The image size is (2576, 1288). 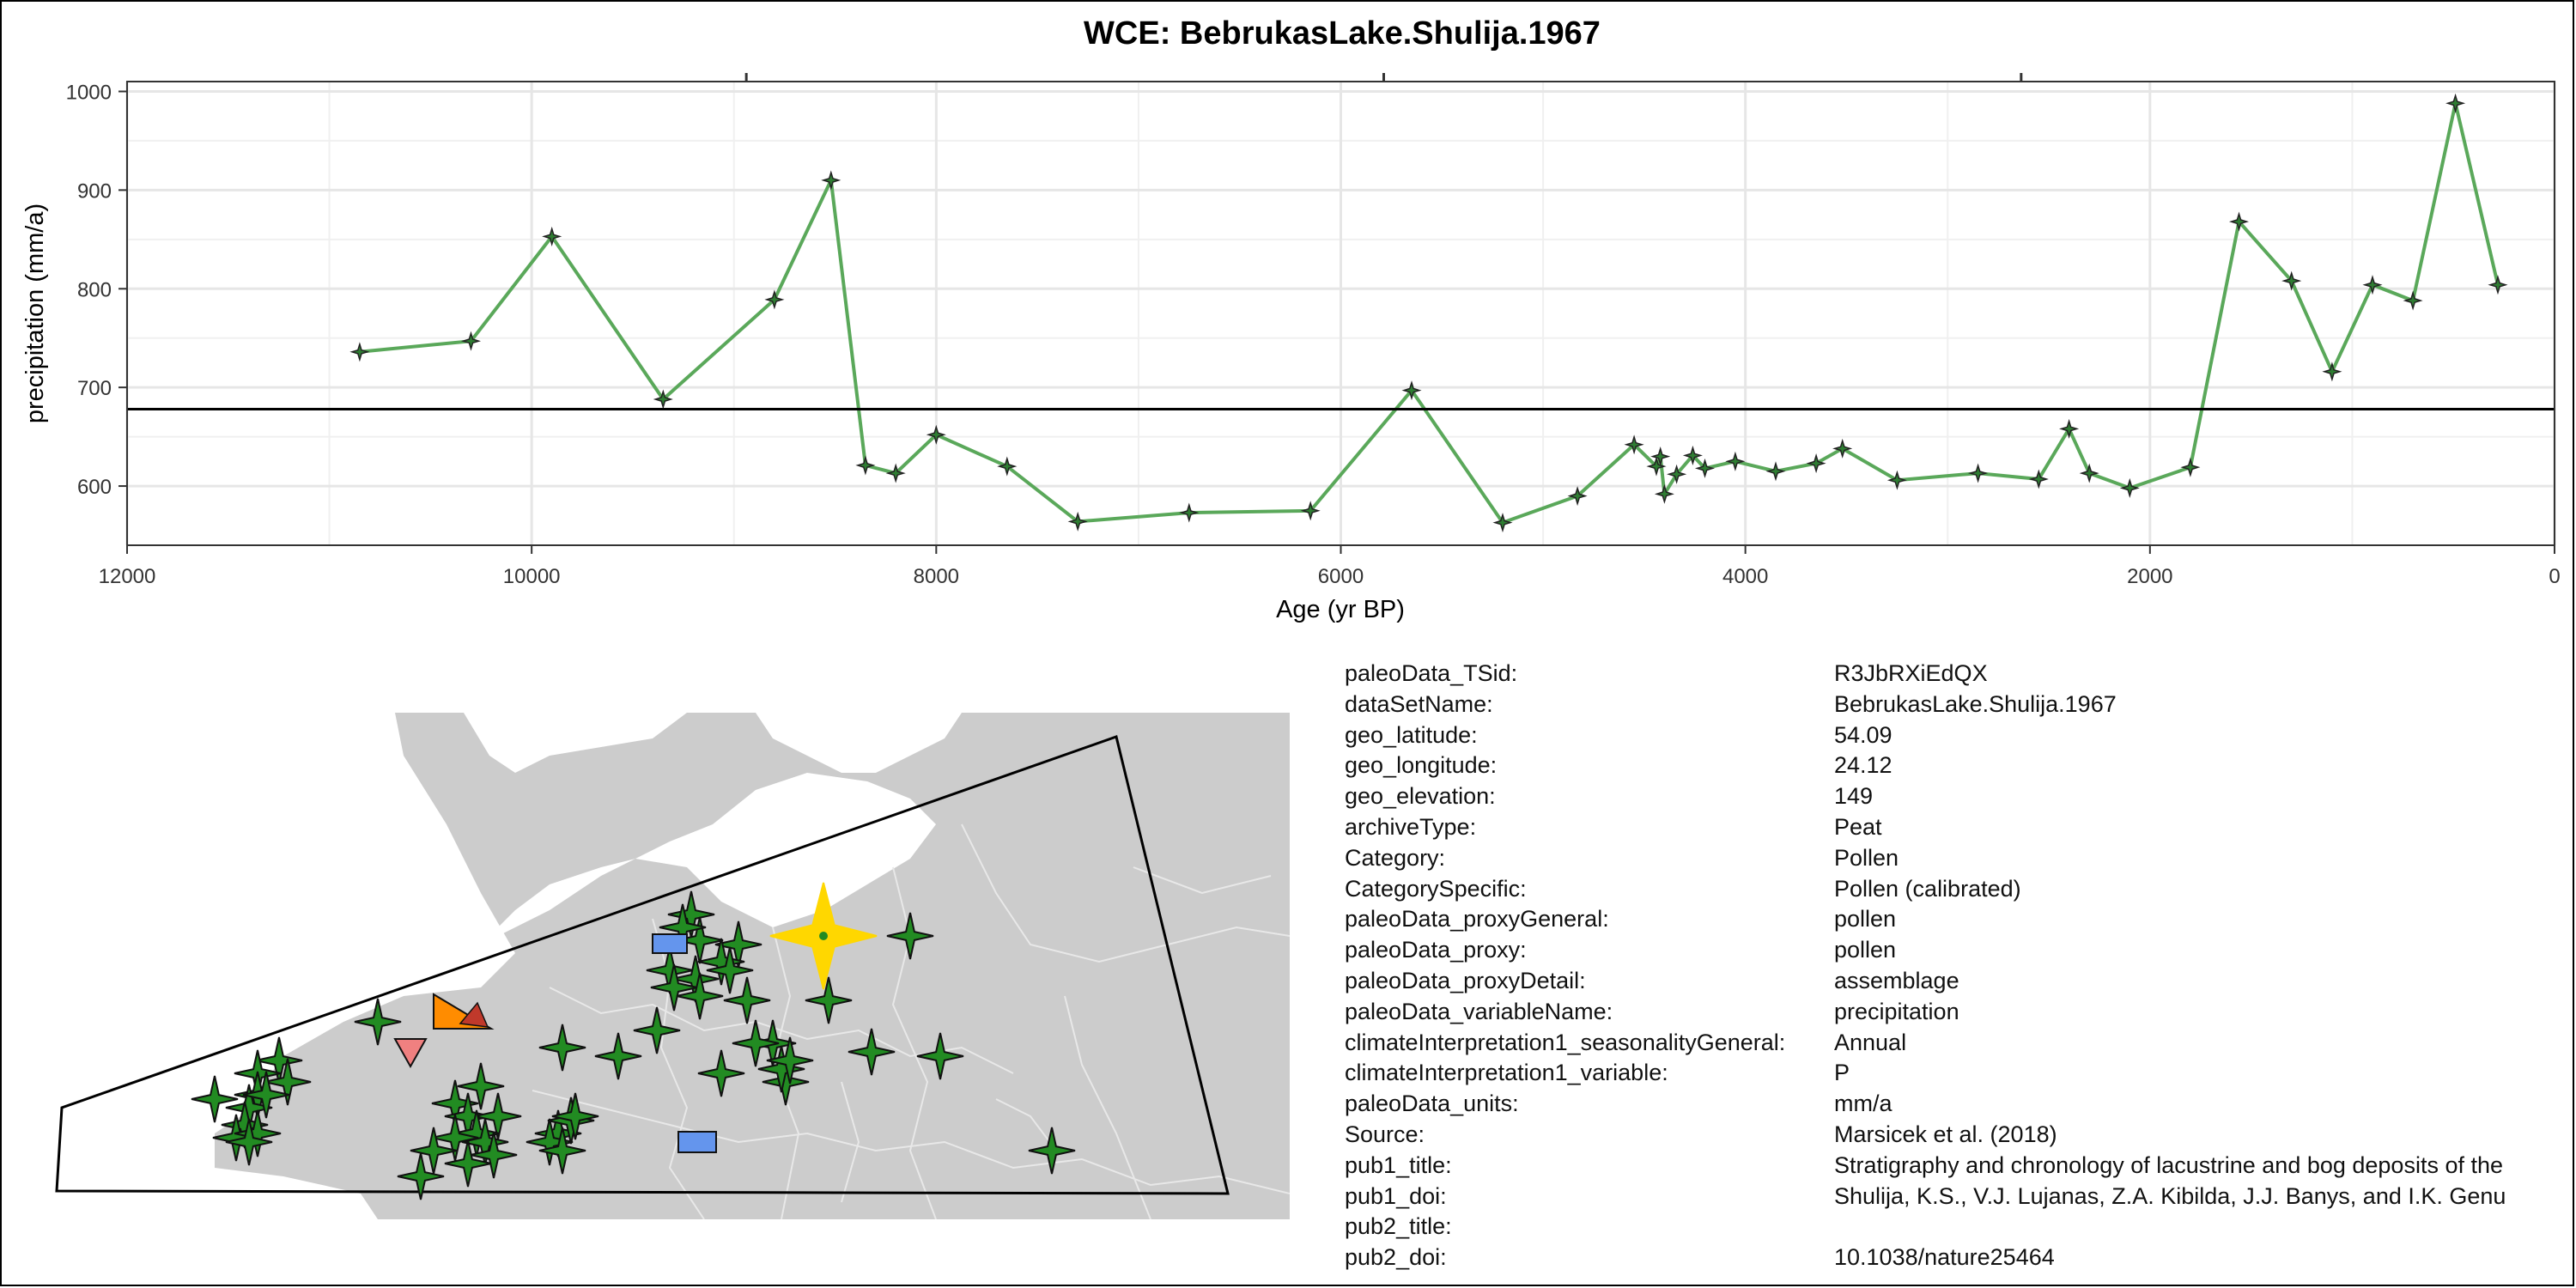 What do you see at coordinates (1479, 1011) in the screenshot?
I see `metadata-key: paleoData_variableName:` at bounding box center [1479, 1011].